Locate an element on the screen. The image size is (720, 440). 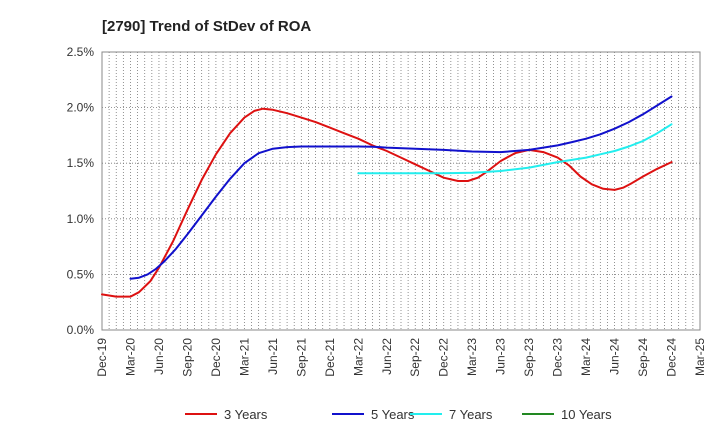
x-tick-label: Dec-24 is located at coordinates (672, 357).